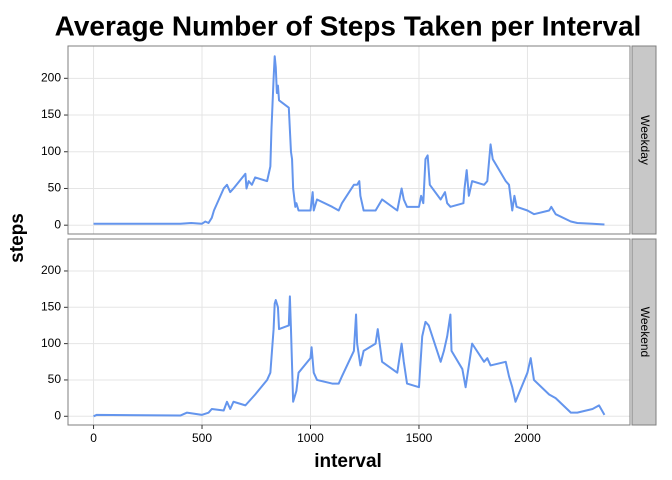  I want to click on facet-label: Weekend, so click(645, 332).